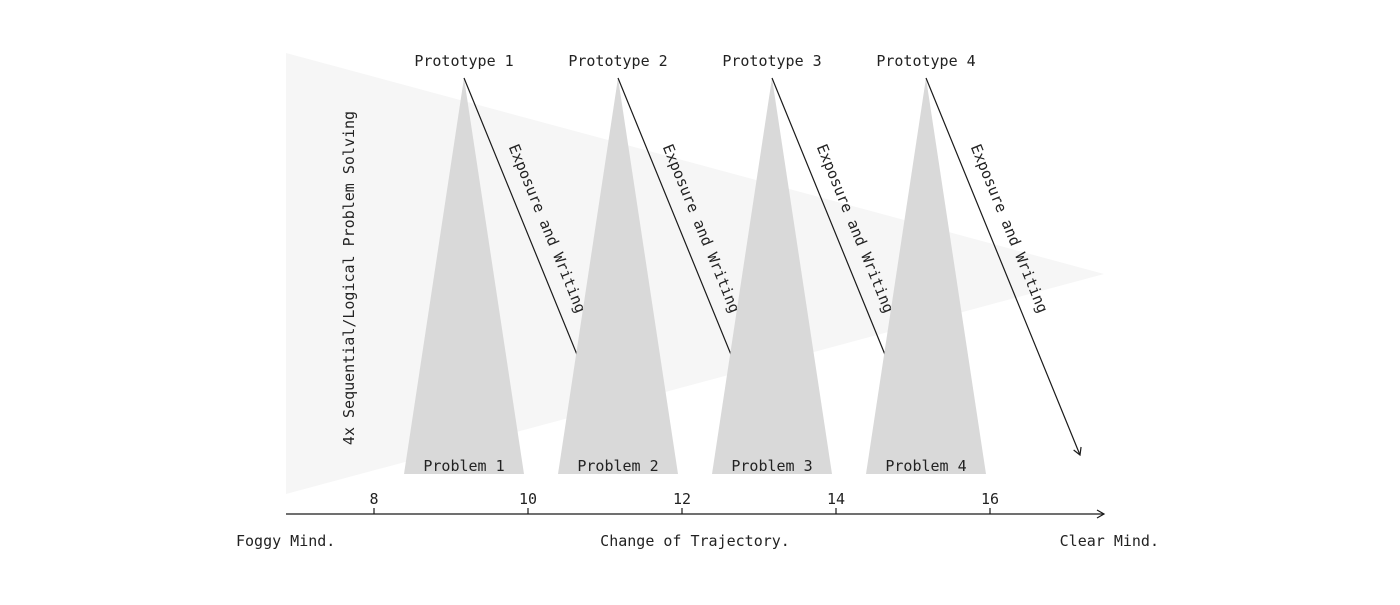 This screenshot has height=605, width=1400. What do you see at coordinates (617, 466) in the screenshot?
I see `problem-label-2: Problem 2` at bounding box center [617, 466].